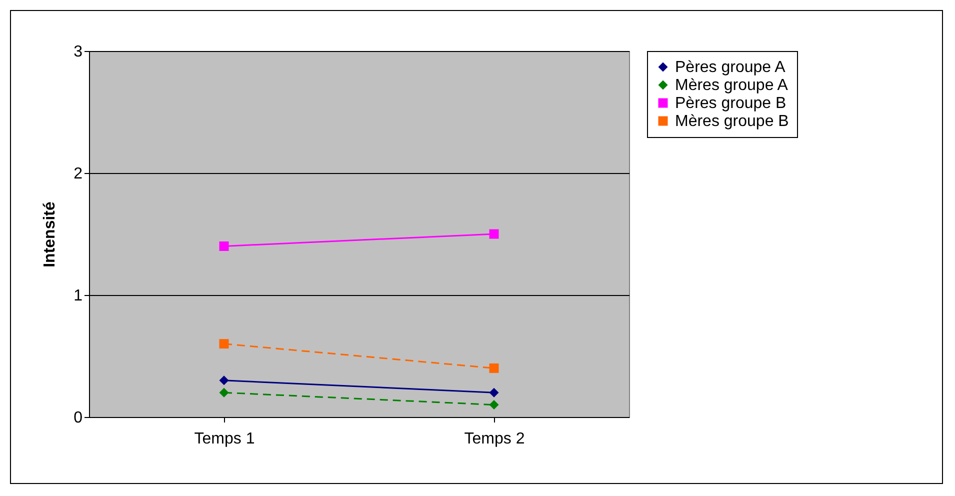  I want to click on y-tick-label: 0, so click(78, 418).